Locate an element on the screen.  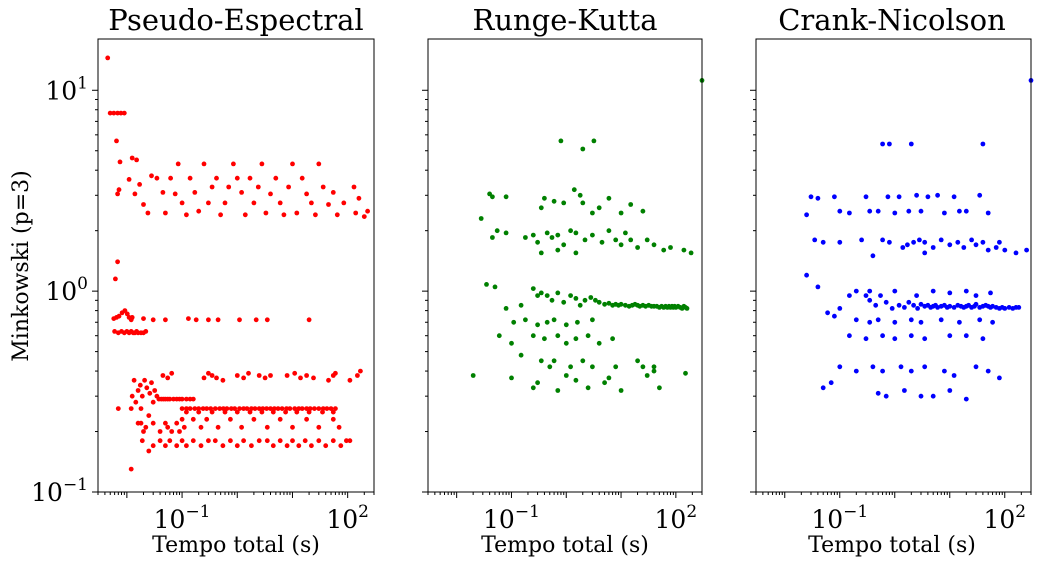
panel-1-yticks: 101 100 10−1 is located at coordinates (64, 290).